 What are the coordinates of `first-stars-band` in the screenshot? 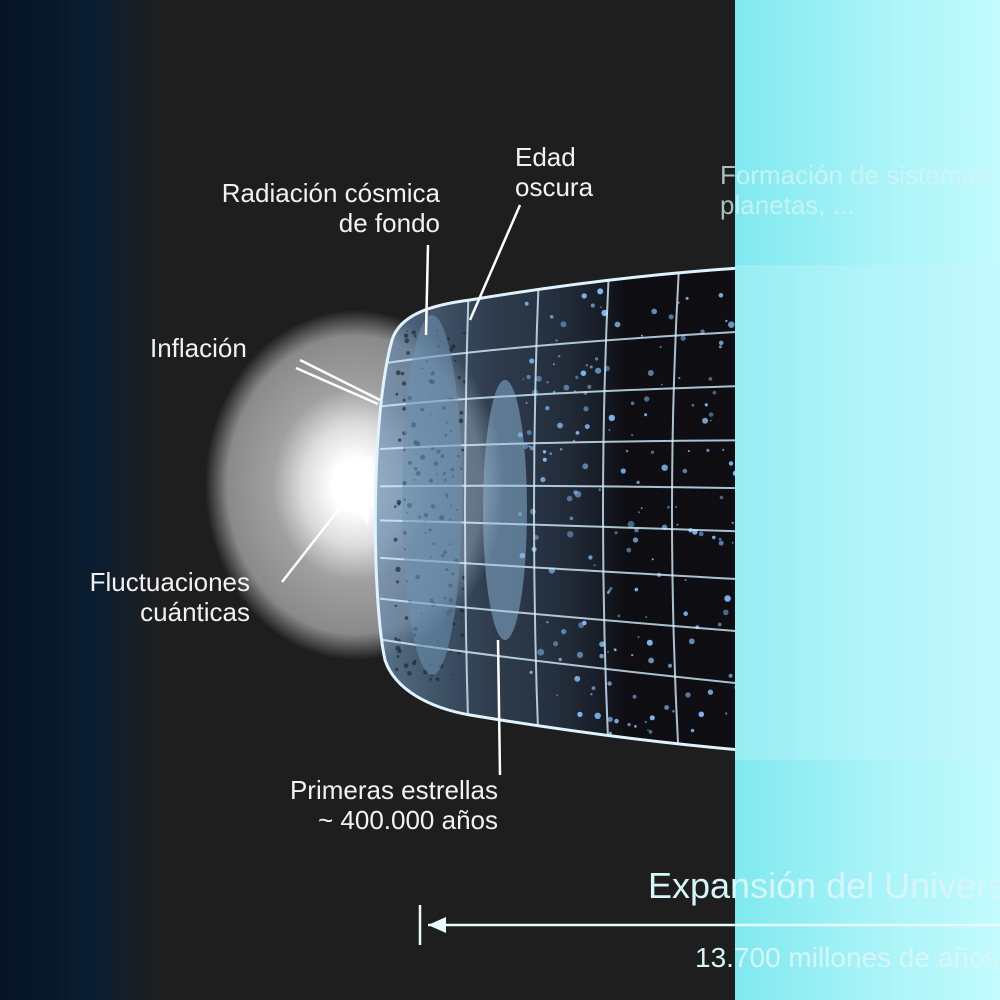 It's located at (505, 510).